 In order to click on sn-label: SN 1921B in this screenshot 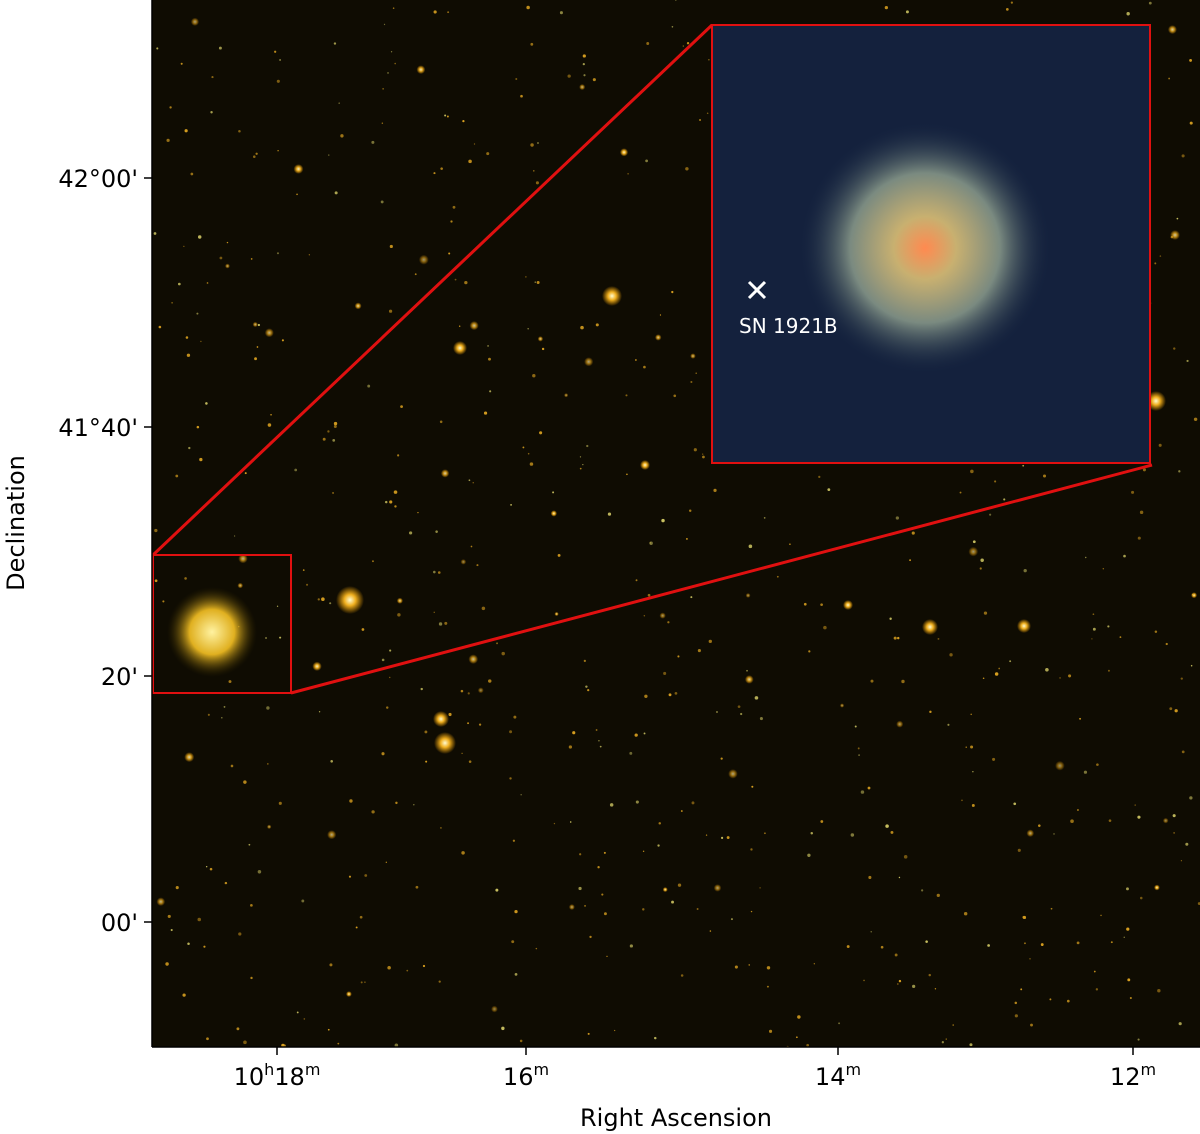, I will do `click(788, 326)`.